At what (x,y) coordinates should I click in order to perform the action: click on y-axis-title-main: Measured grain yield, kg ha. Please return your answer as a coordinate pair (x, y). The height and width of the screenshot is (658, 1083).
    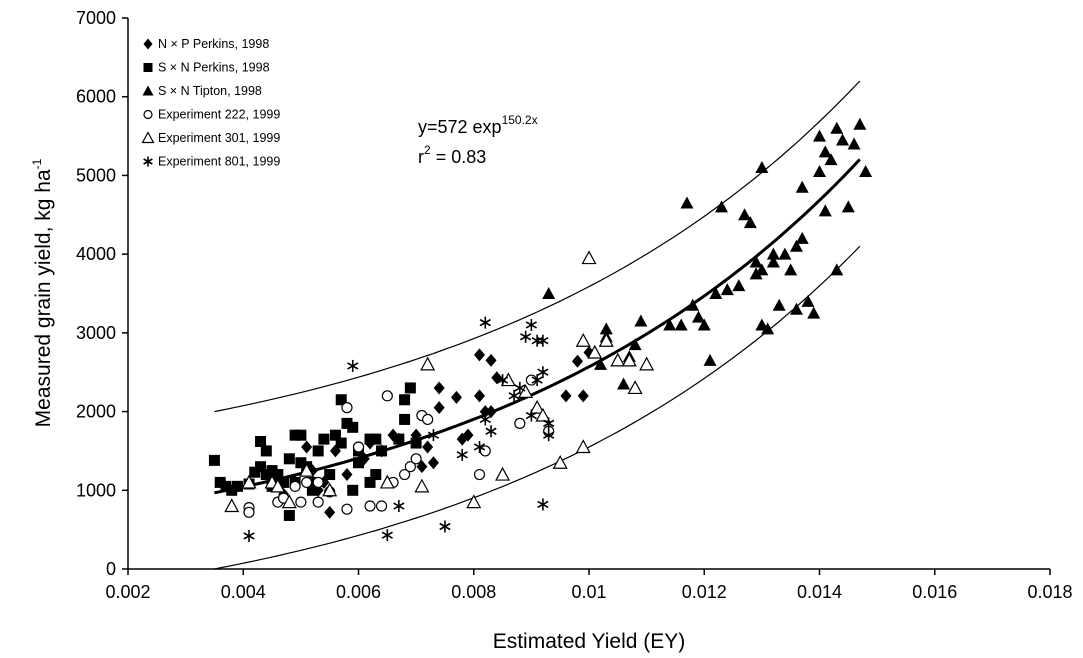
    Looking at the image, I should click on (43, 298).